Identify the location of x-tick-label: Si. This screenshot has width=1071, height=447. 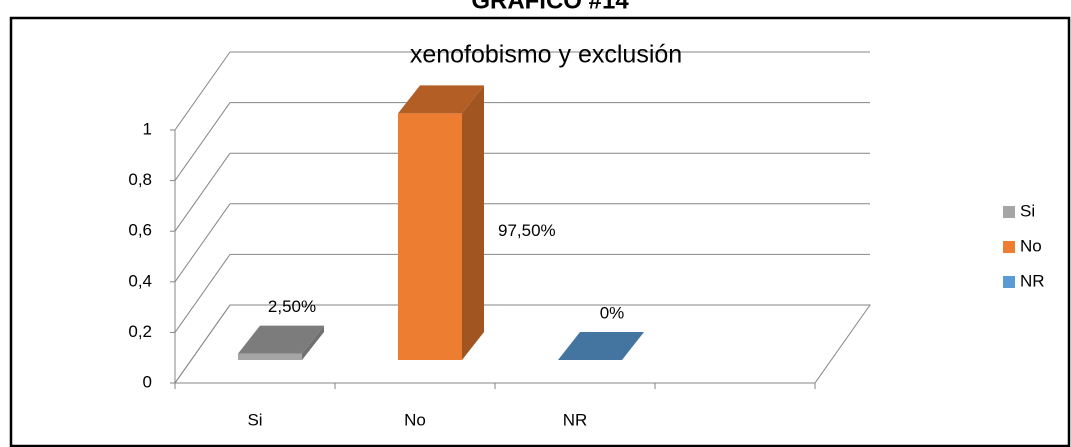
(254, 419).